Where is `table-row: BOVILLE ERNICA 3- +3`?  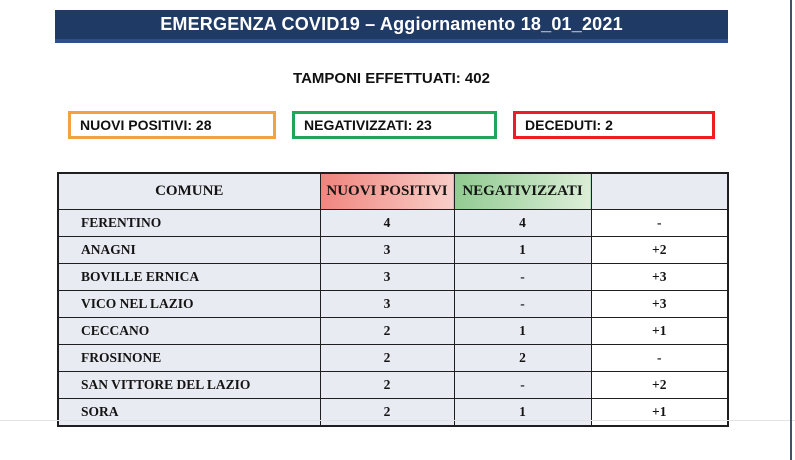
table-row: BOVILLE ERNICA 3- +3 is located at coordinates (393, 277).